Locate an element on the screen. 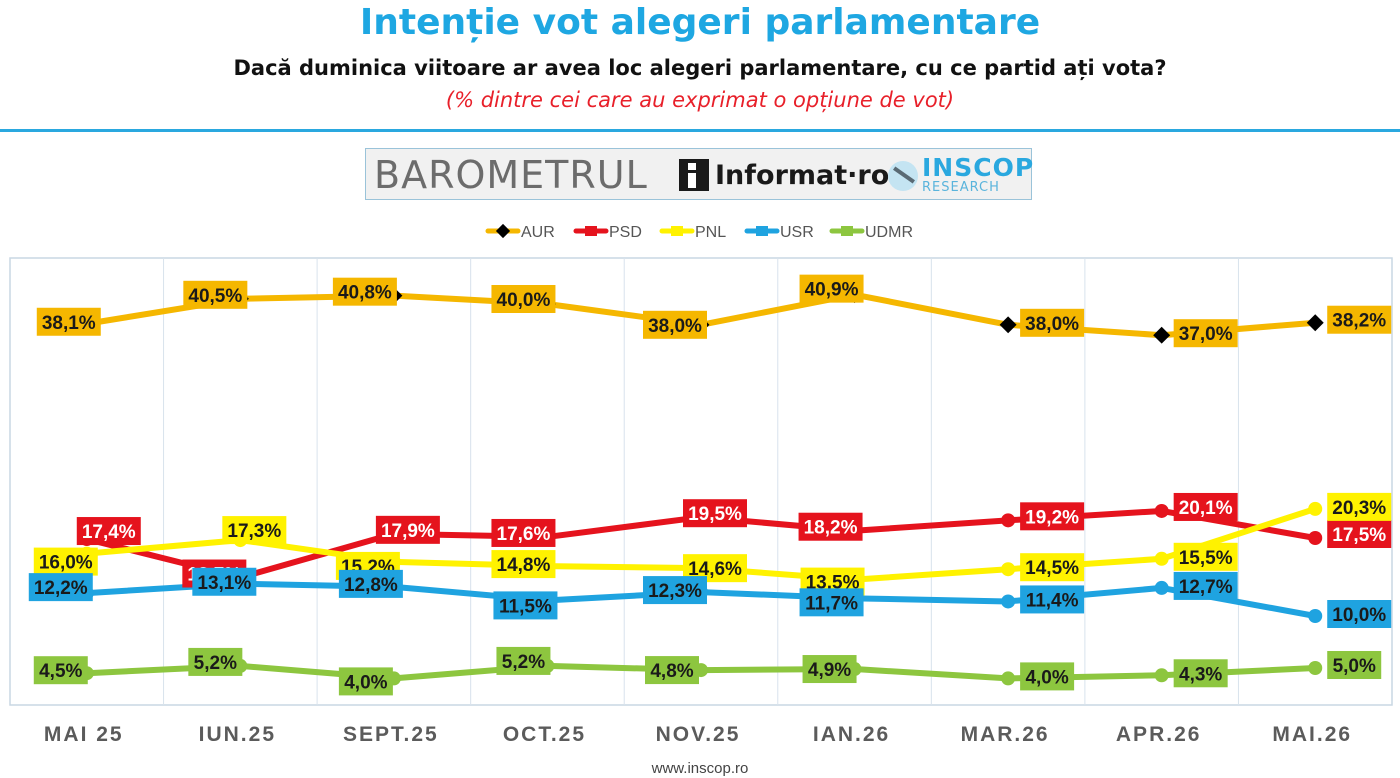 This screenshot has height=778, width=1400. data-label-usr: 11,7% is located at coordinates (831, 602).